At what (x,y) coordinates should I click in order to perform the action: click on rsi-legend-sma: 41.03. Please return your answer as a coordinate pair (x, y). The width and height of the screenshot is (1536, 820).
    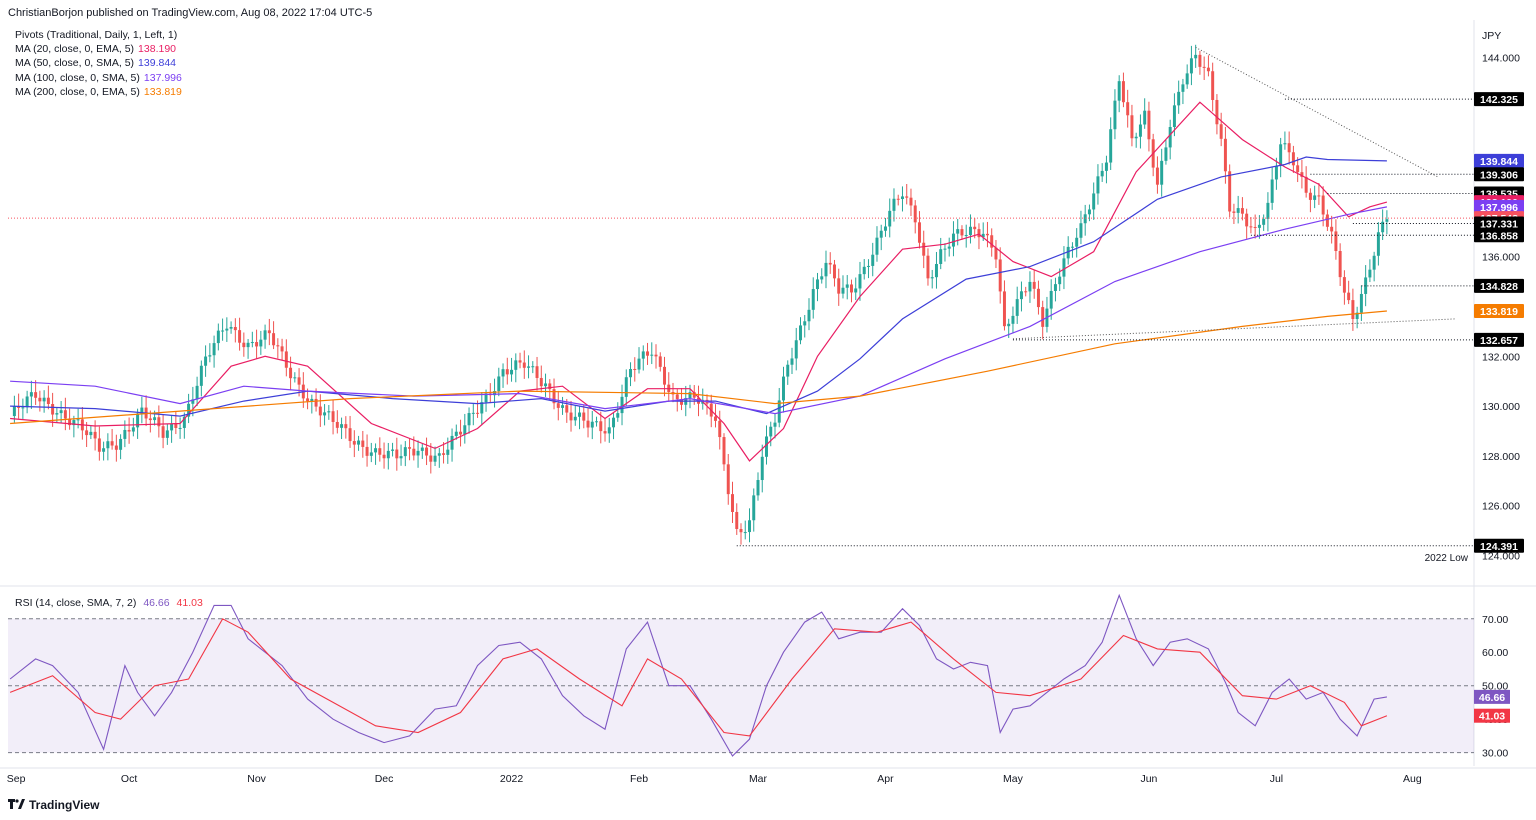
    Looking at the image, I should click on (189, 603).